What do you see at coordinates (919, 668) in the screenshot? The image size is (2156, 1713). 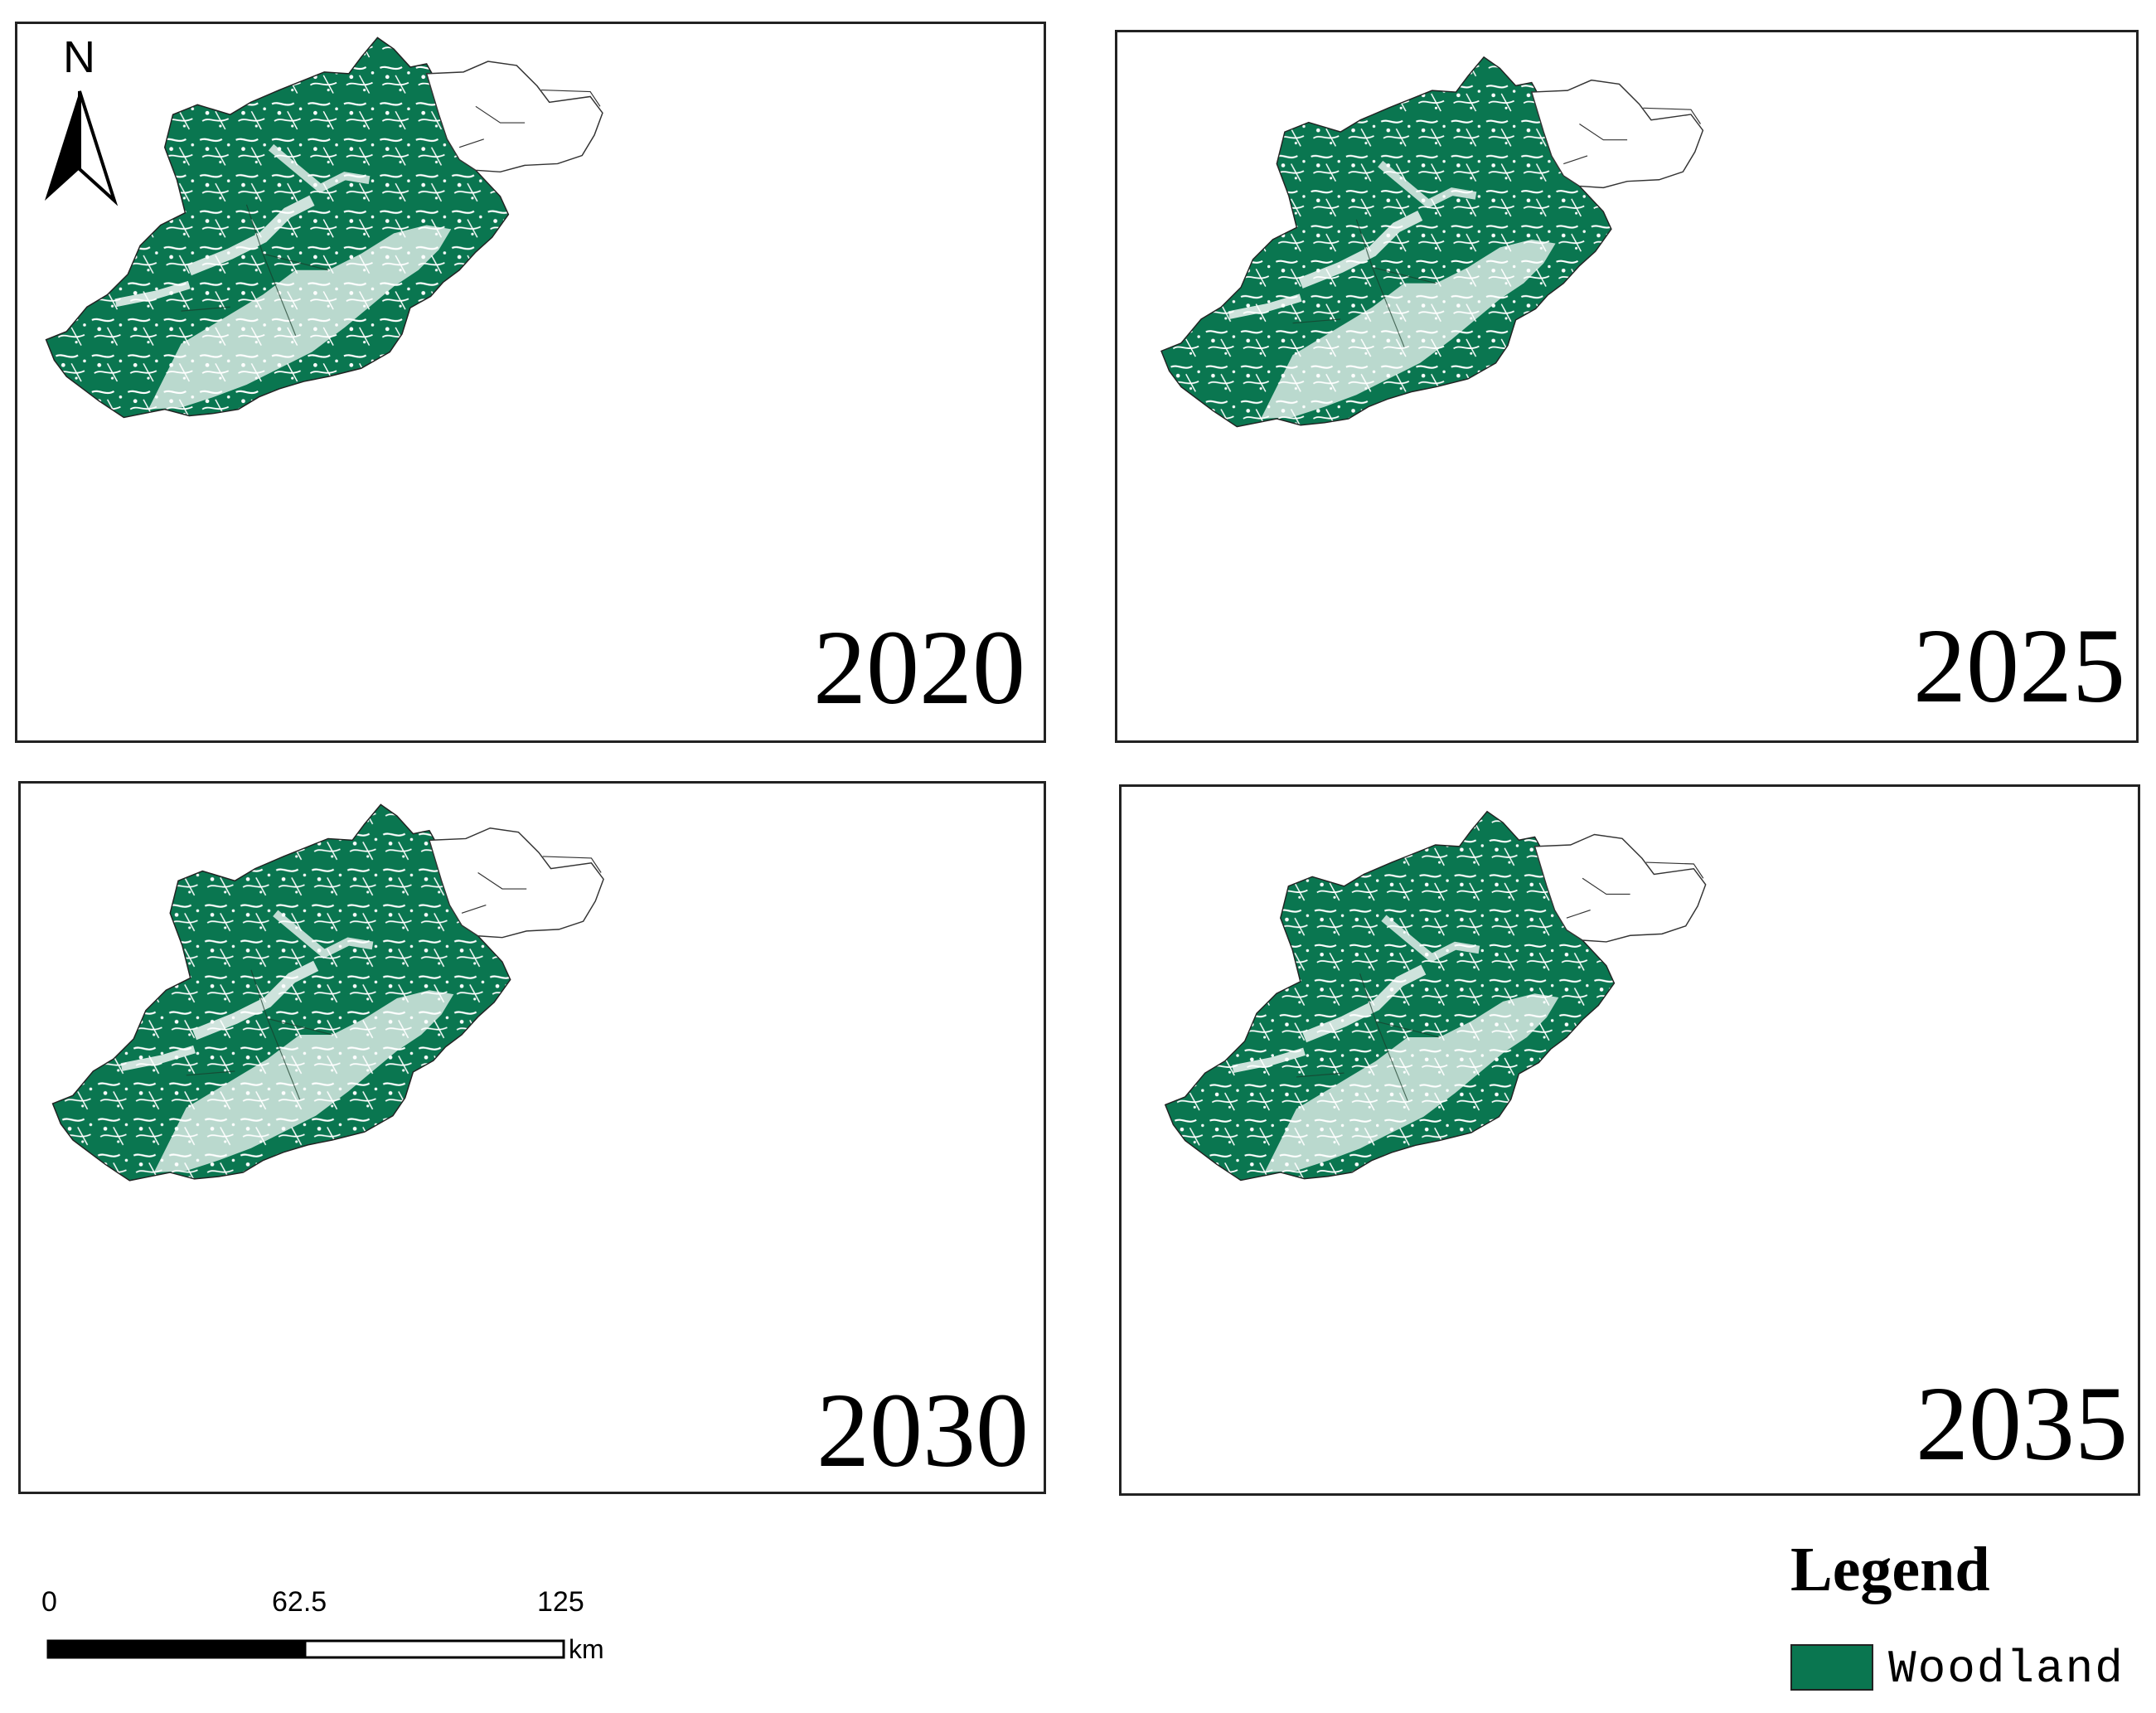 I see `year-label: 2020` at bounding box center [919, 668].